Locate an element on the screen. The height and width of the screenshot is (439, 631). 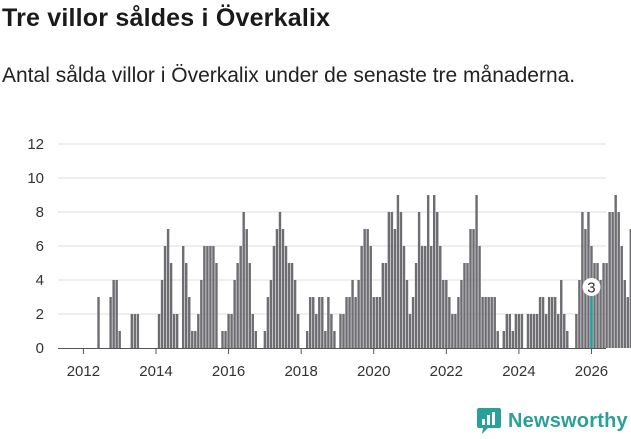
value-label: 3 is located at coordinates (591, 288).